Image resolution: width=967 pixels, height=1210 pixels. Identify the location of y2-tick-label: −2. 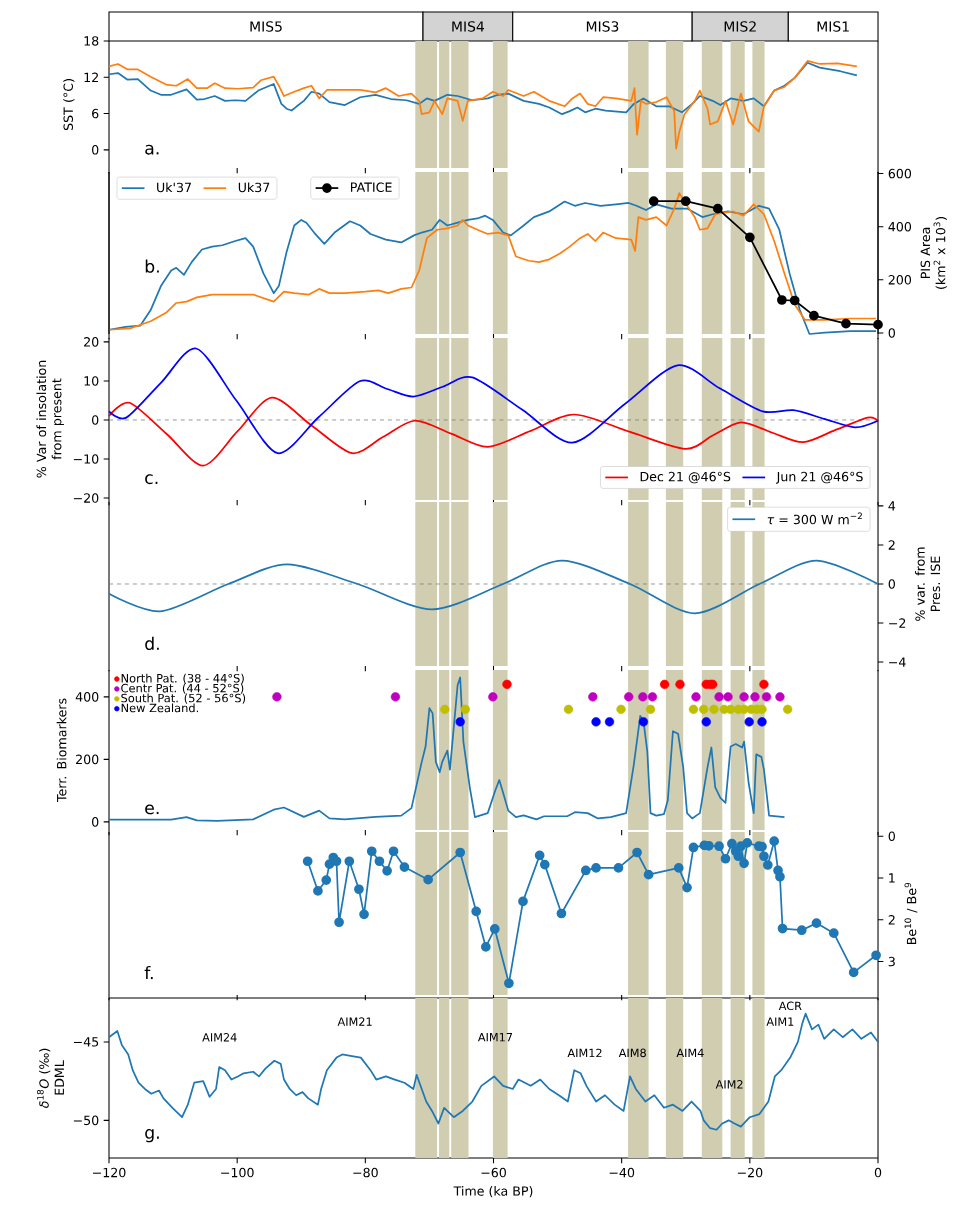
(897, 623).